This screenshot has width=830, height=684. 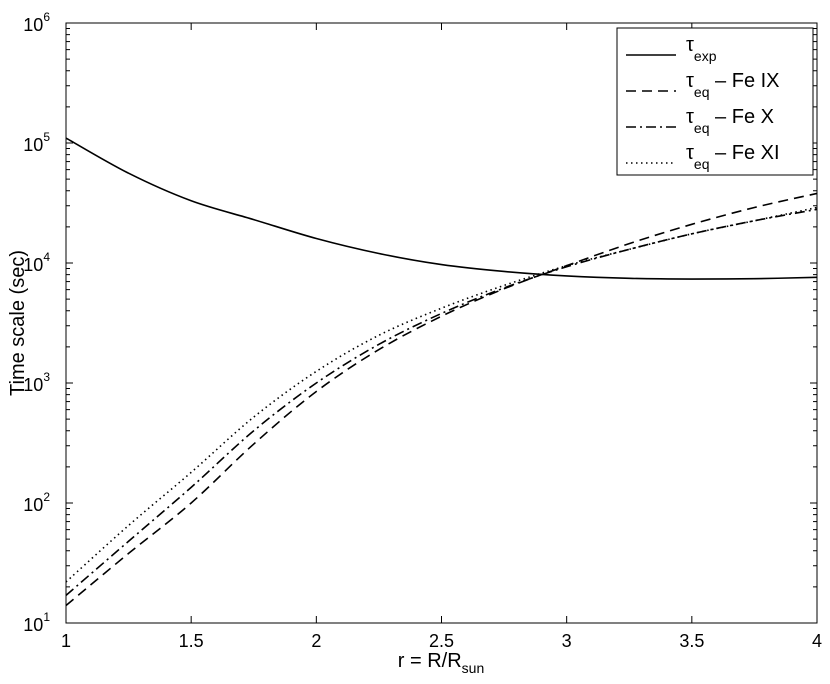 What do you see at coordinates (733, 85) in the screenshot?
I see `legend-label: τeq – Fe IX` at bounding box center [733, 85].